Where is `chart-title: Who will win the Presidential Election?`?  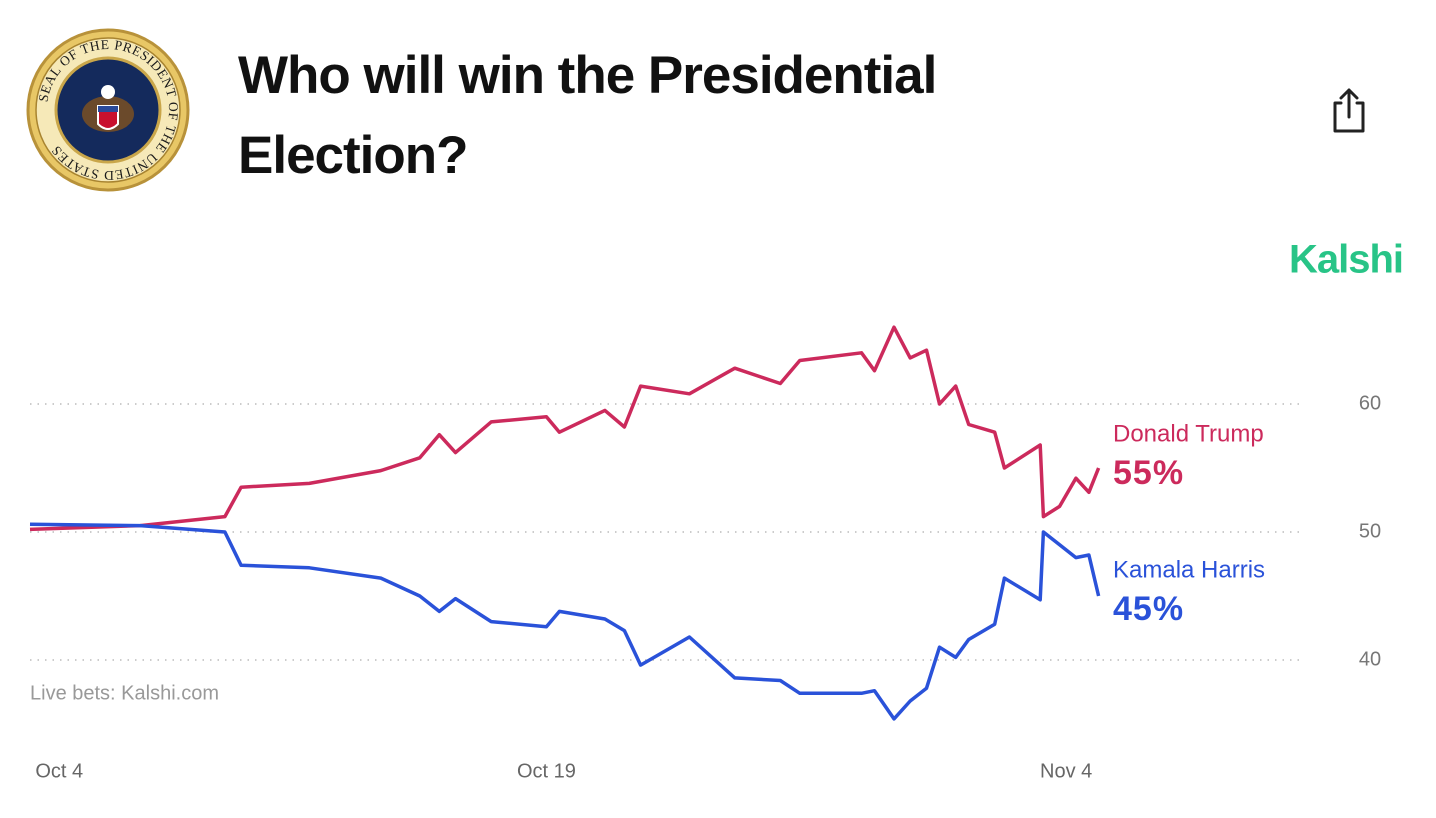
chart-title: Who will win the Presidential Election? is located at coordinates (587, 115).